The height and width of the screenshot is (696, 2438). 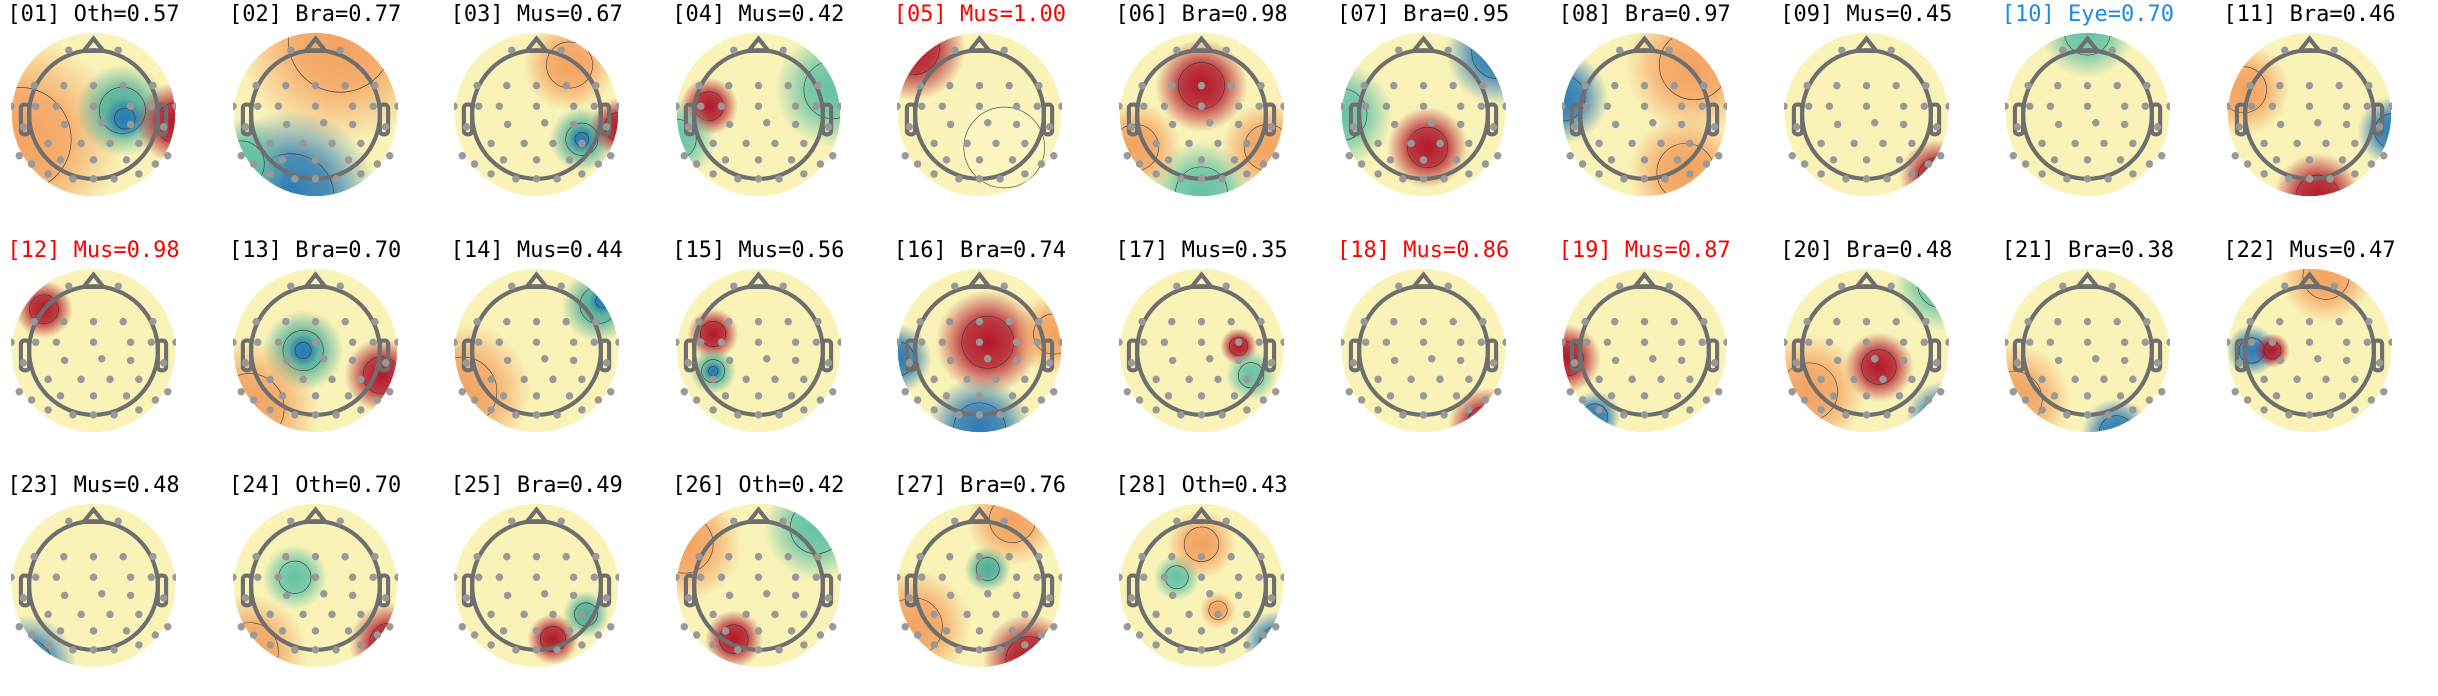 What do you see at coordinates (552, 112) in the screenshot?
I see `component-topomap: [03] Mus=0.67` at bounding box center [552, 112].